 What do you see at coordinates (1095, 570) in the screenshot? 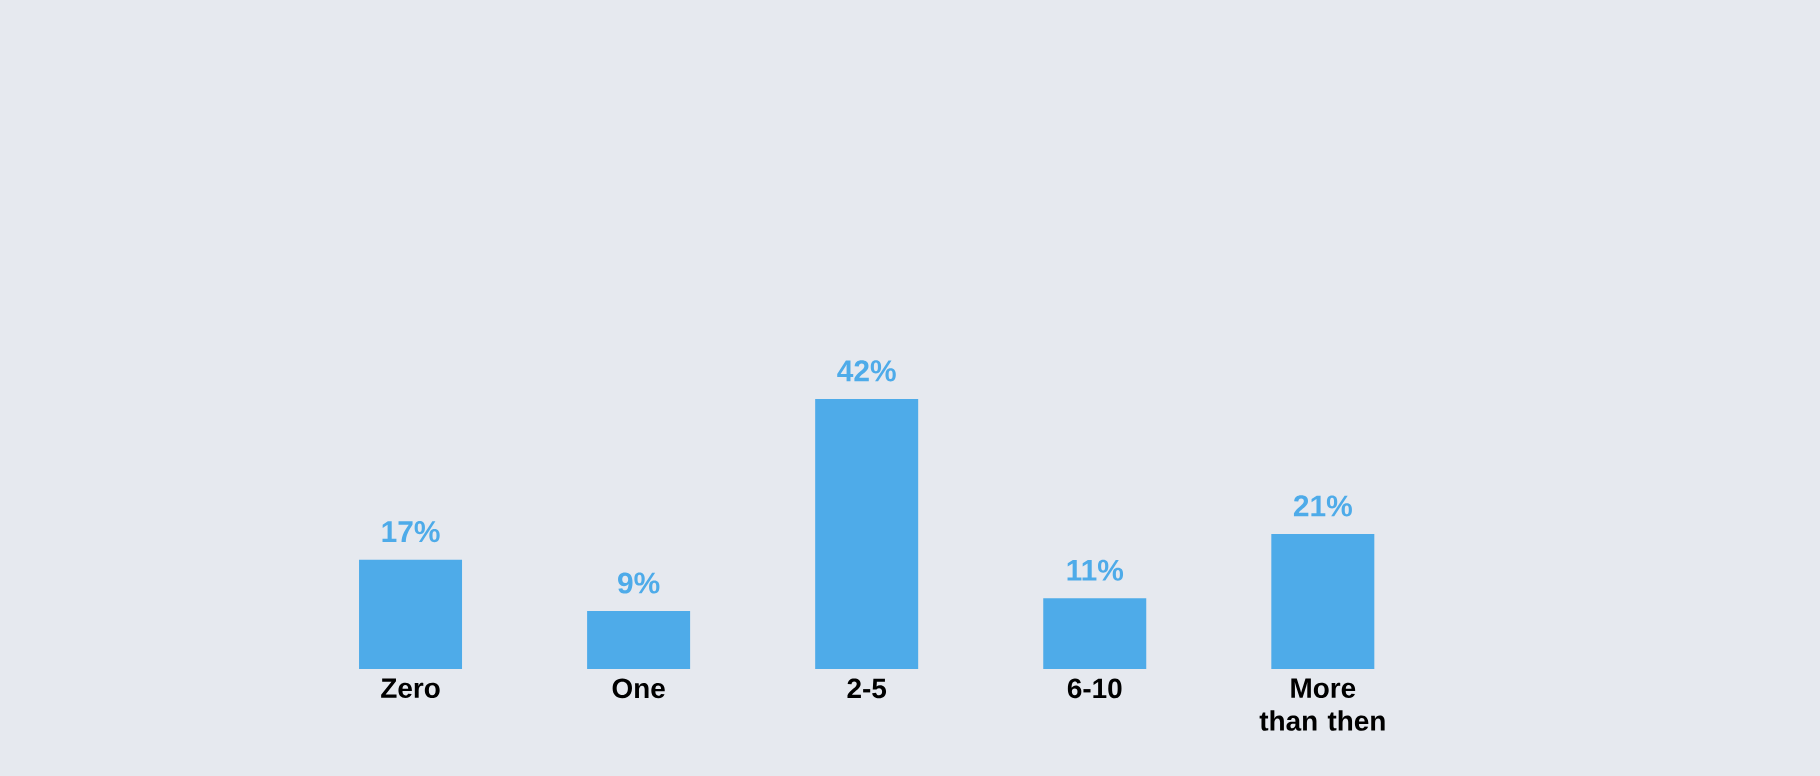
I see `data-label: 11%` at bounding box center [1095, 570].